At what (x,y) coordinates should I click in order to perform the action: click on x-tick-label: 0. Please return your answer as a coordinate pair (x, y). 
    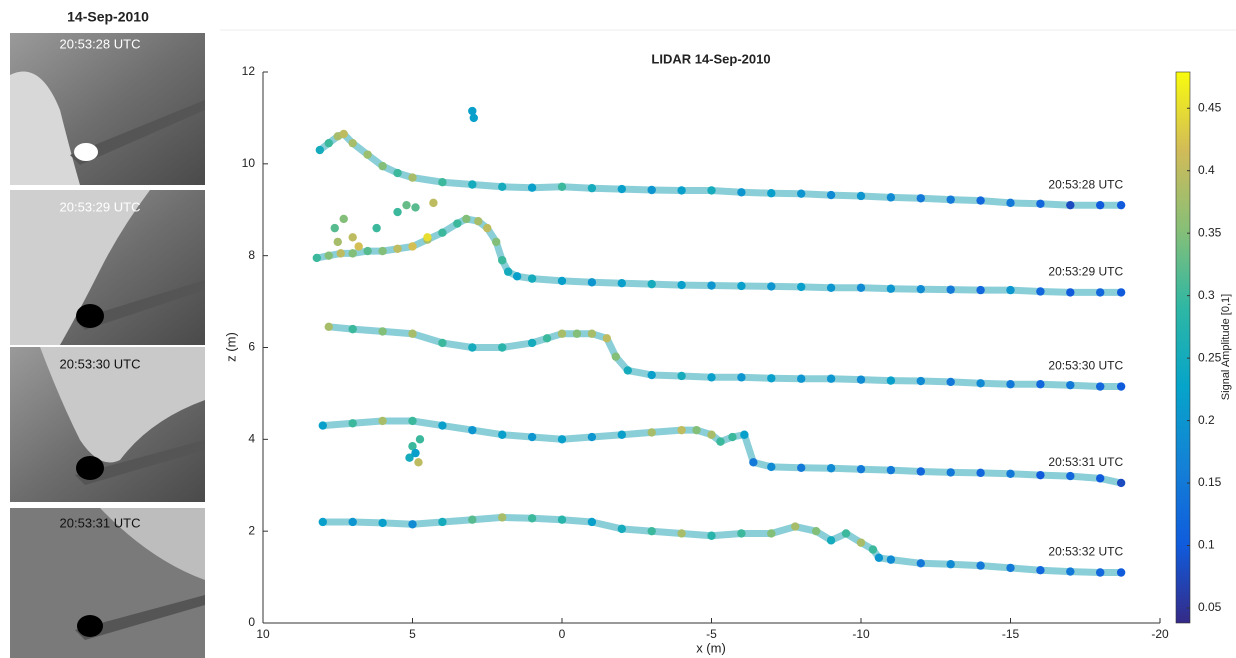
    Looking at the image, I should click on (562, 634).